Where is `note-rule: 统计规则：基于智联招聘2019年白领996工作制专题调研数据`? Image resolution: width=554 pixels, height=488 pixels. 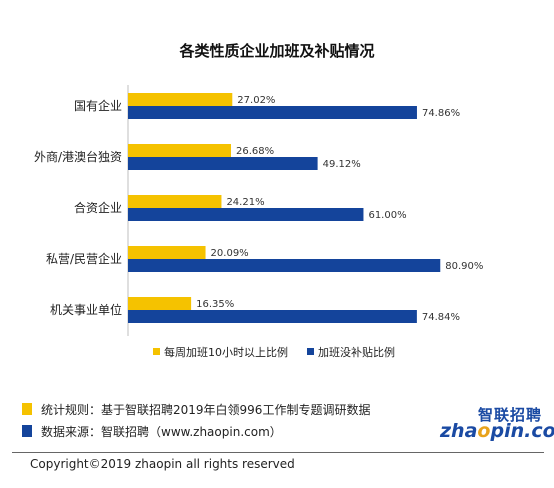 note-rule: 统计规则：基于智联招聘2019年白领996工作制专题调研数据 is located at coordinates (232, 409).